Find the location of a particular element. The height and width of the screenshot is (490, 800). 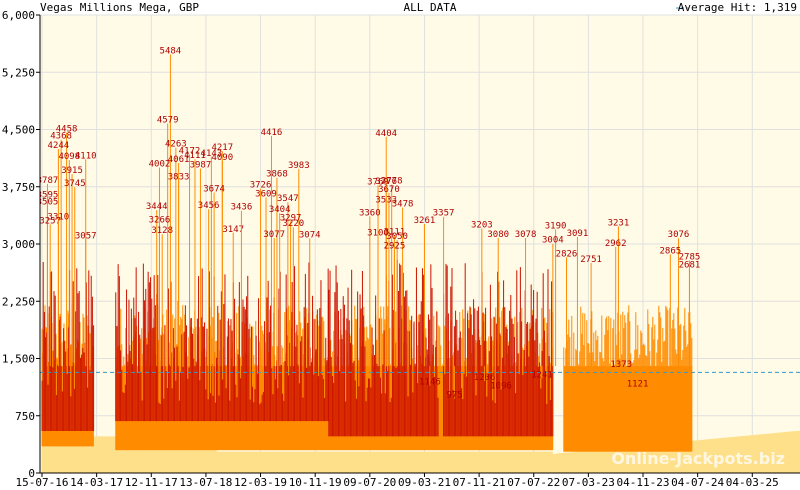

peak-label: 3505 is located at coordinates (48, 202).